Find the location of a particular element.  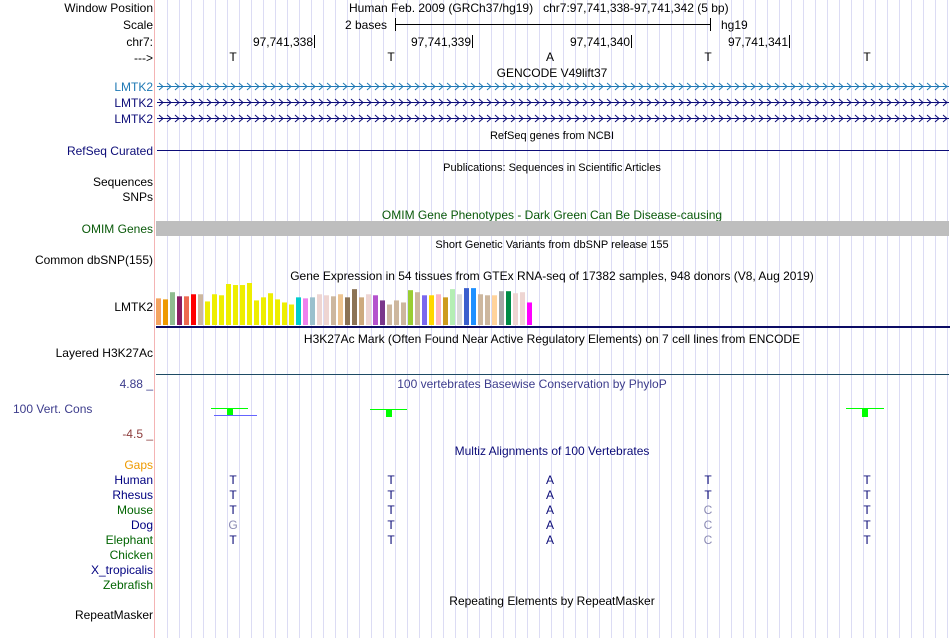

h3k27ac-label: Layered H3K27Ac is located at coordinates (104, 353).